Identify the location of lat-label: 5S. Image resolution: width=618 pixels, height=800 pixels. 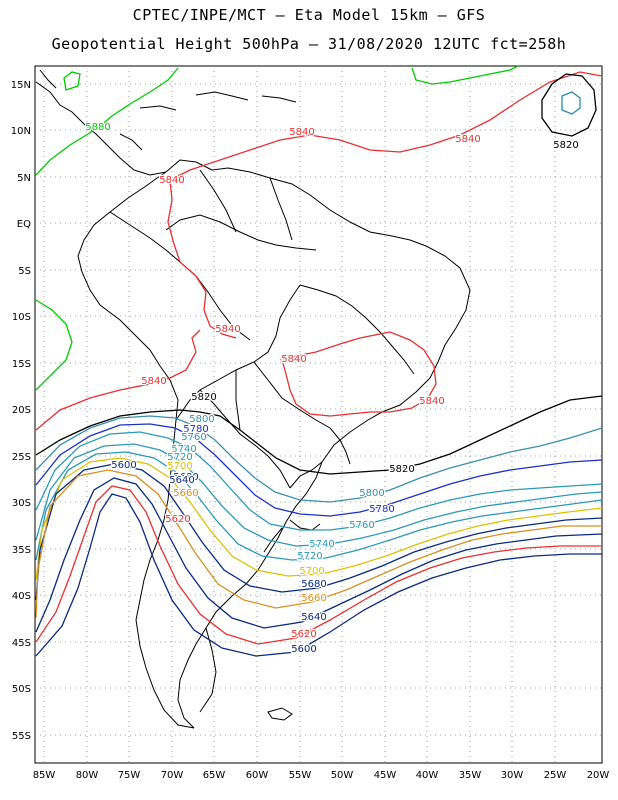
(24, 271).